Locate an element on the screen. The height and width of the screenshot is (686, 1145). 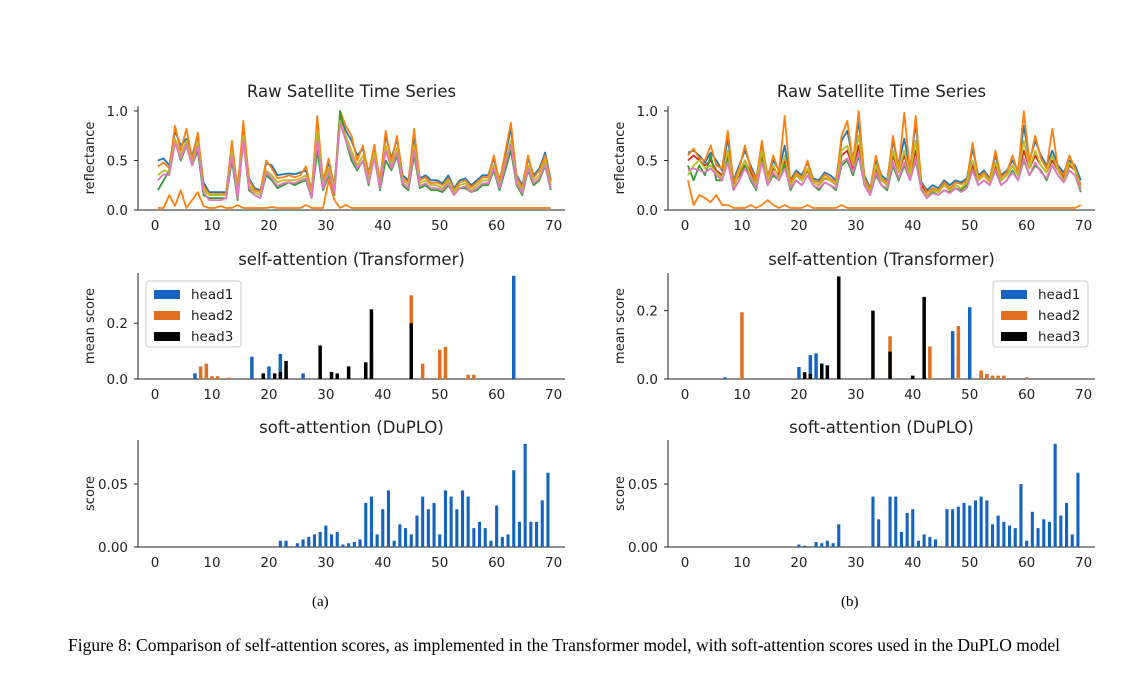
legend-label-head1: head1 is located at coordinates (1059, 295).